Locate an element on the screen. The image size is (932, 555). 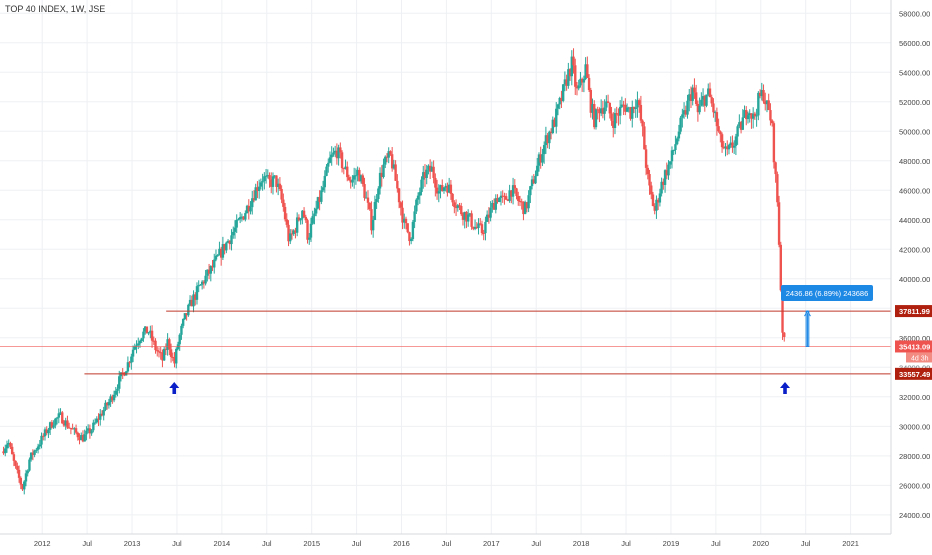
current-price-badge-text: 35413.09 is located at coordinates (914, 346).